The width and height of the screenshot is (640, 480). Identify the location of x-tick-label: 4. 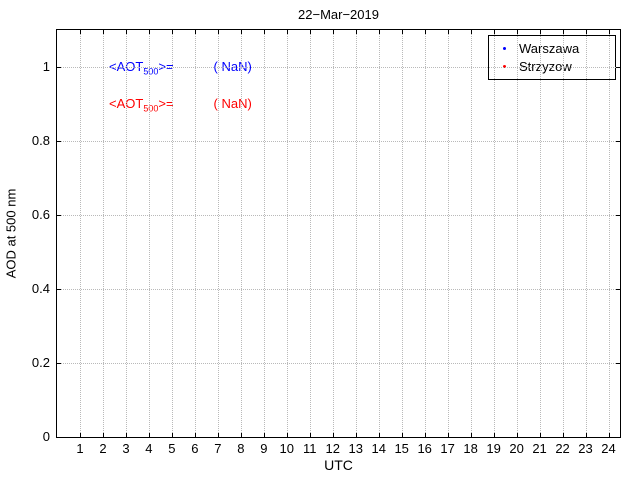
(149, 448).